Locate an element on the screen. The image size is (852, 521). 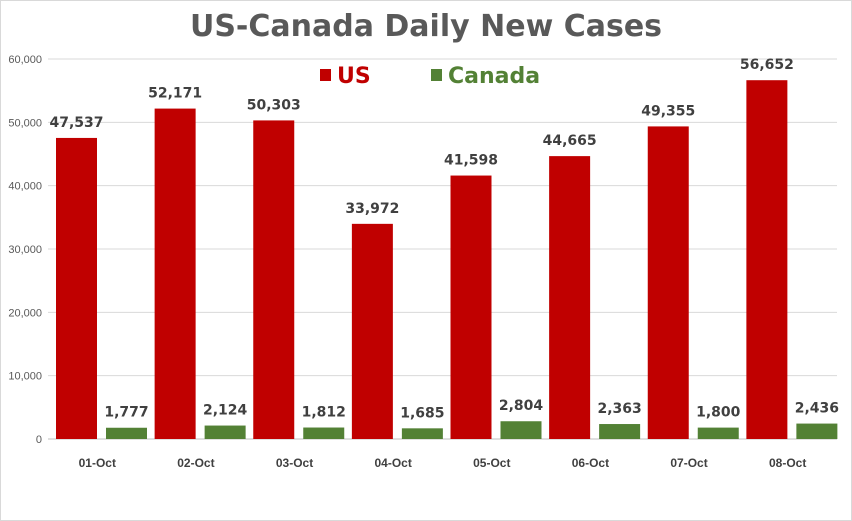
data-label-canada-05-oct: 2,804 is located at coordinates (521, 406).